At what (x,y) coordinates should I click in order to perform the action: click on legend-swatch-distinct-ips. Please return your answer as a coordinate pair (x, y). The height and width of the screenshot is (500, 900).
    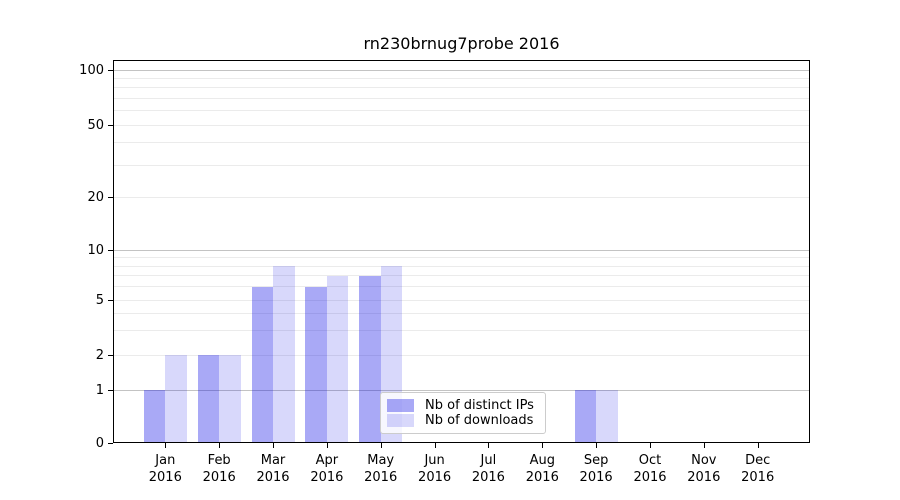
    Looking at the image, I should click on (400, 405).